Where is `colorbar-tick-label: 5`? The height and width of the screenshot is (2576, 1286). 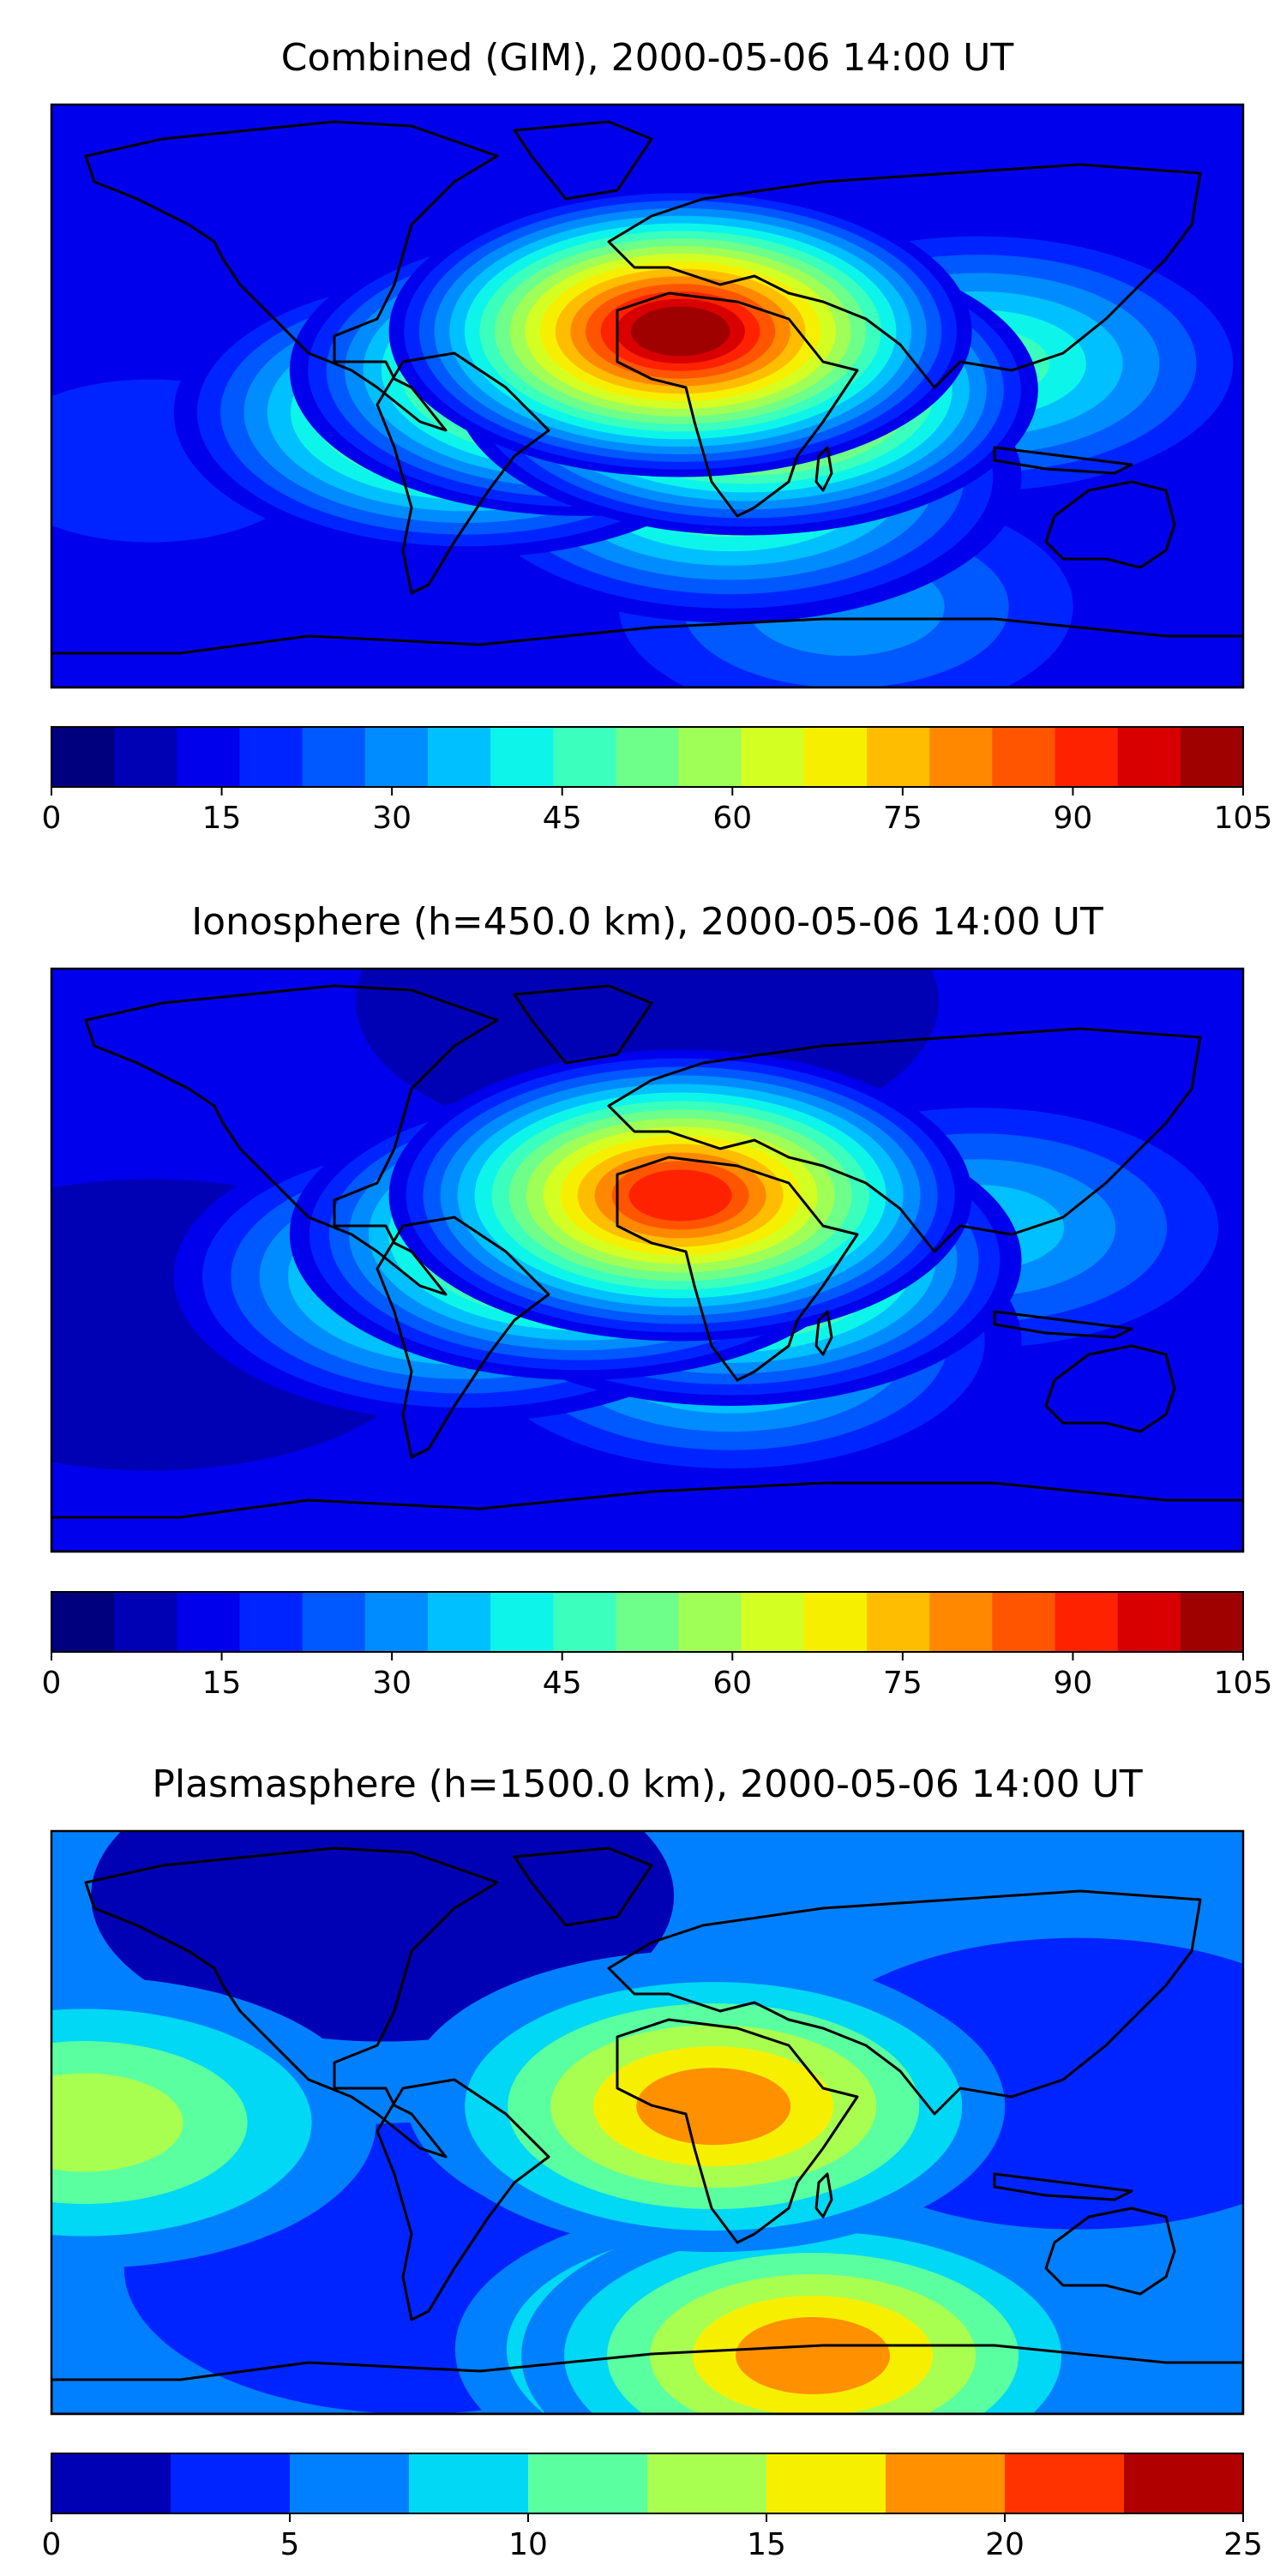 colorbar-tick-label: 5 is located at coordinates (290, 2544).